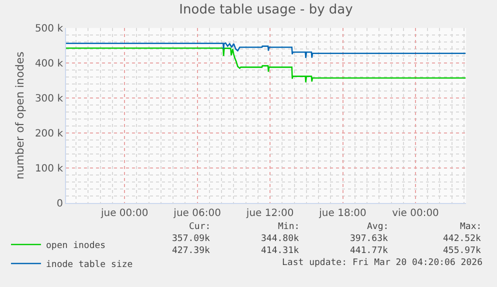 This screenshot has height=287, width=497. Describe the element at coordinates (76, 246) in the screenshot. I see `legend-label: open inodes` at that location.